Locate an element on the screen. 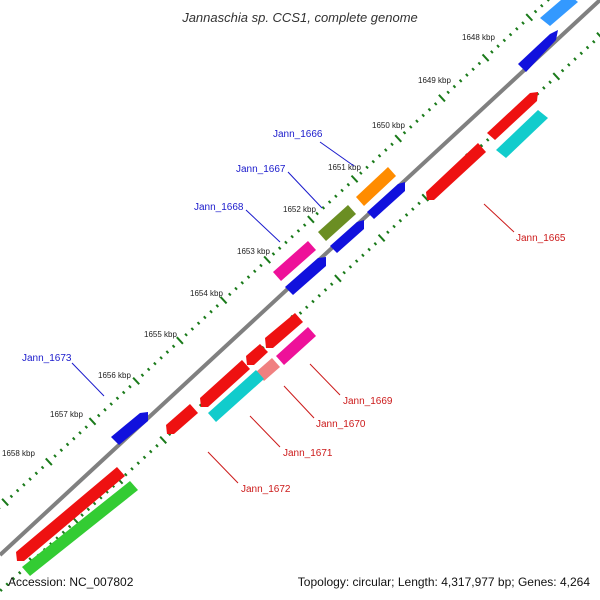 The width and height of the screenshot is (600, 600). label-jann-1666: Jann_1666 is located at coordinates (298, 134).